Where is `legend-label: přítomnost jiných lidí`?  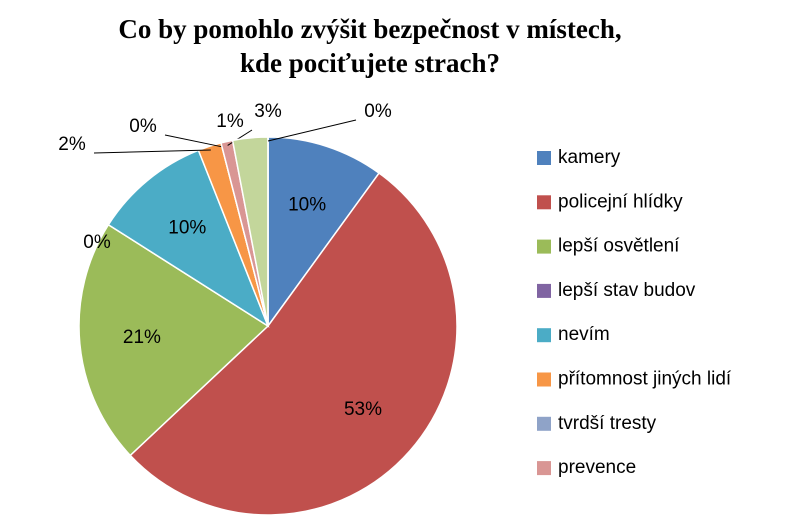
legend-label: přítomnost jiných lidí is located at coordinates (645, 379).